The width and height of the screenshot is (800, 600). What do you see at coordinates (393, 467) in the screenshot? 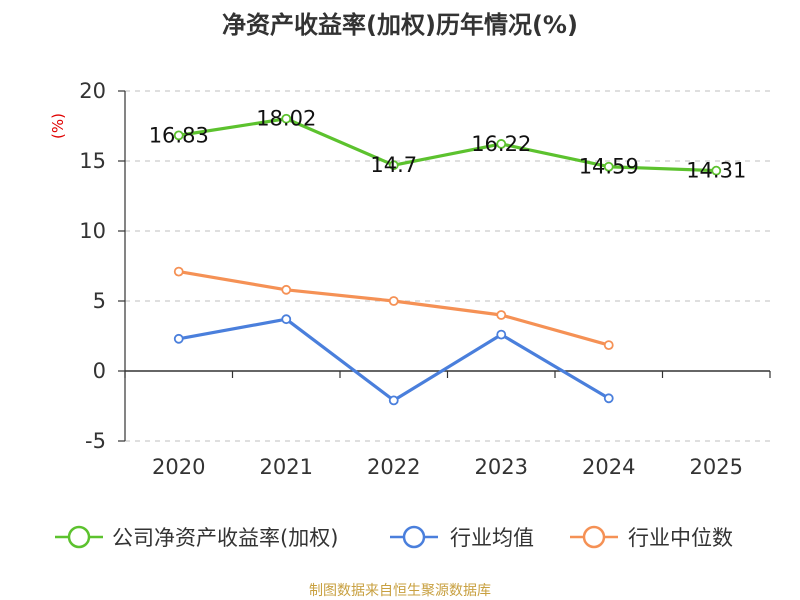
I see `x-tick-label: 2022` at bounding box center [393, 467].